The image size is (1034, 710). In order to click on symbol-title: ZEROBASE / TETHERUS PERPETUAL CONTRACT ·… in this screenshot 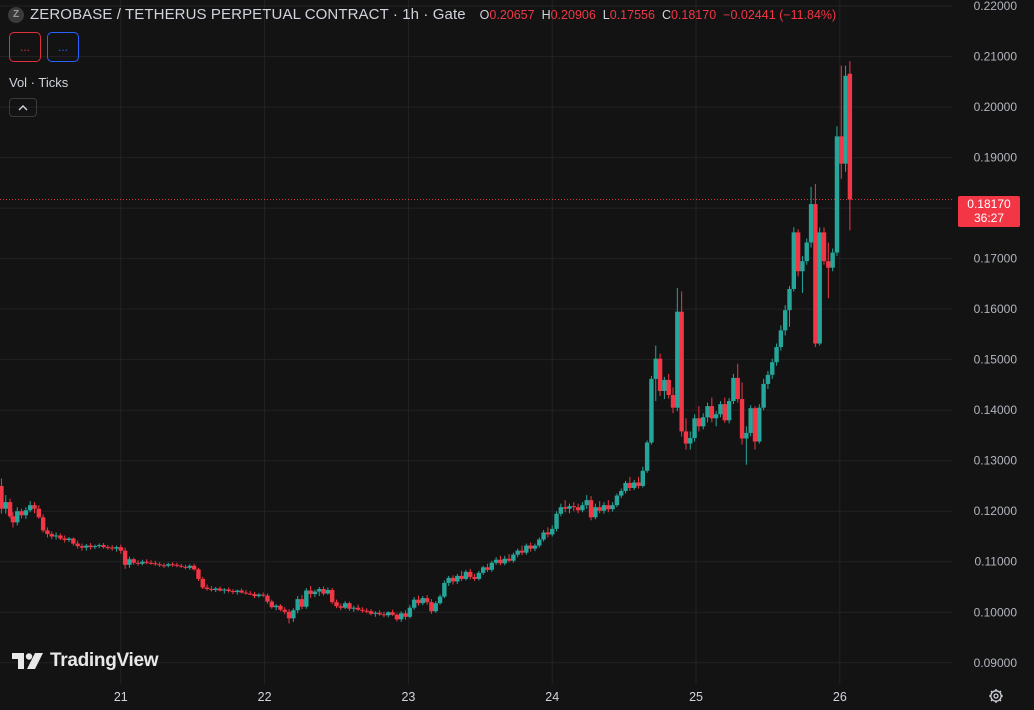, I will do `click(248, 14)`.